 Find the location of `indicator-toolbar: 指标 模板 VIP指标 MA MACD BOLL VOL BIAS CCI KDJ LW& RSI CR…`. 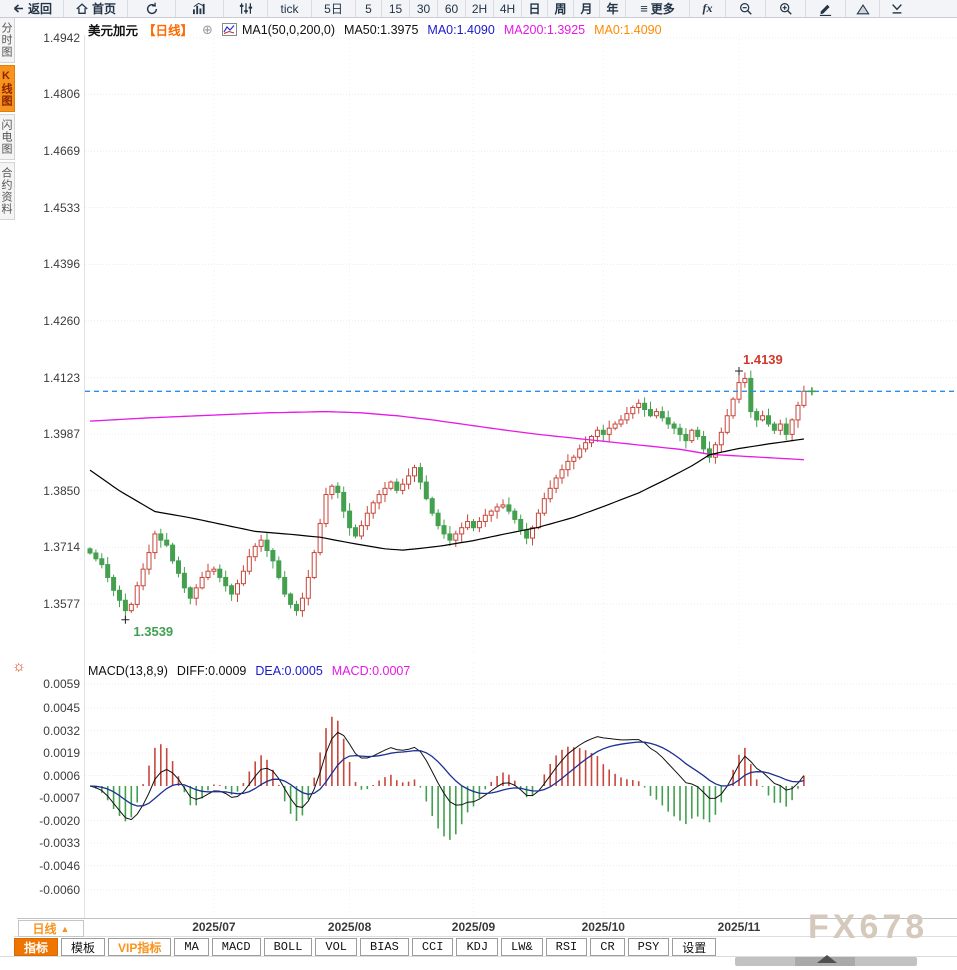

indicator-toolbar: 指标 模板 VIP指标 MA MACD BOLL VOL BIAS CCI KDJ LW& RSI CR… is located at coordinates (366, 947).